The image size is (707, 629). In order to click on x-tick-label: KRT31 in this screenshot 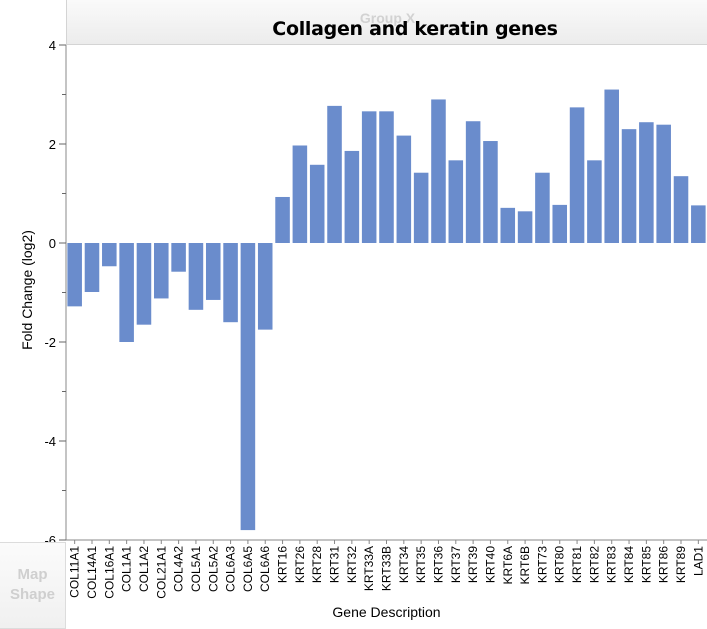, I will do `click(335, 564)`.